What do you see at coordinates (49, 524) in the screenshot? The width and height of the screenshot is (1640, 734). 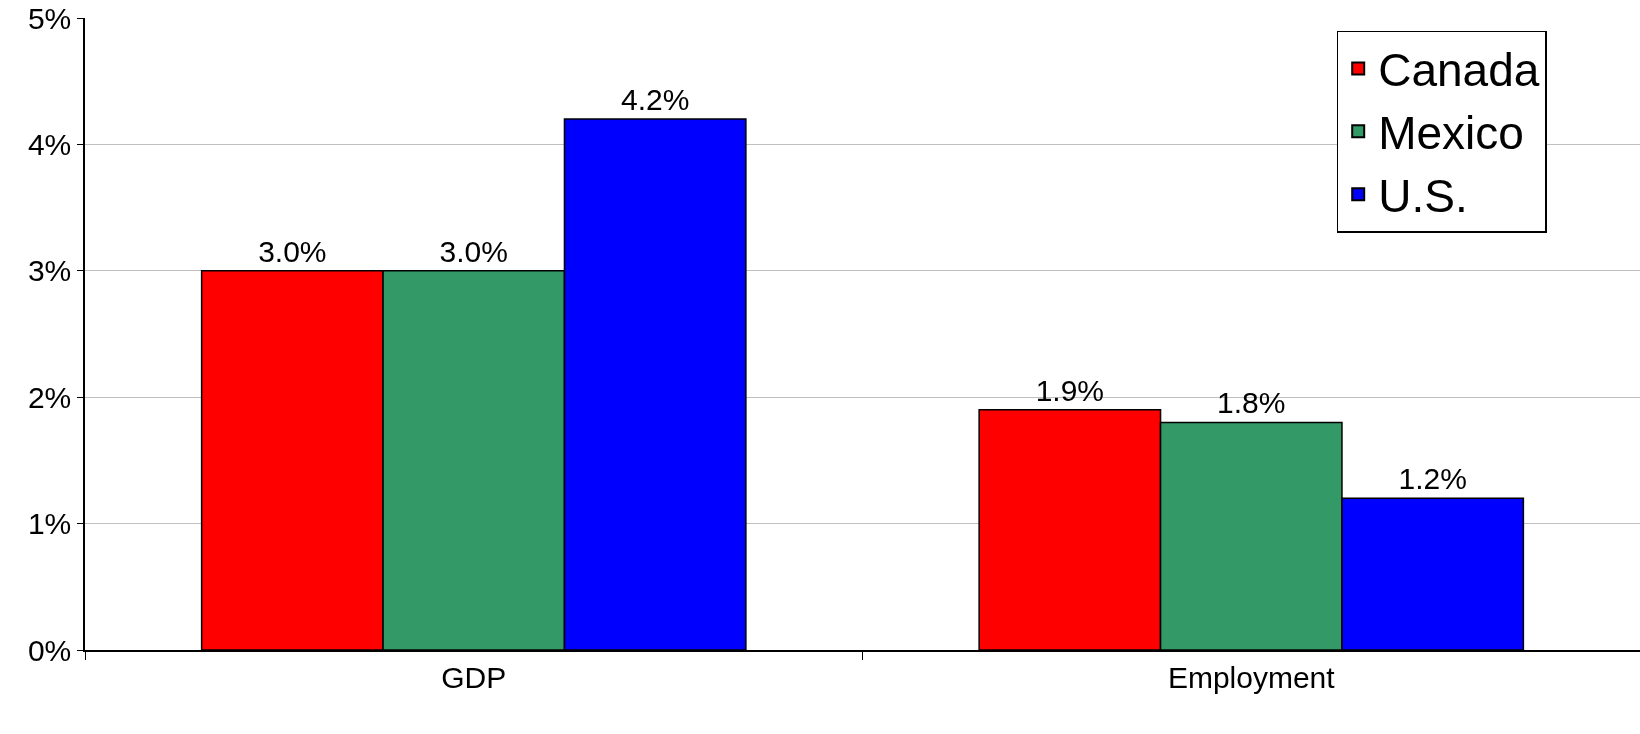 I see `y-tick-label: 1%` at bounding box center [49, 524].